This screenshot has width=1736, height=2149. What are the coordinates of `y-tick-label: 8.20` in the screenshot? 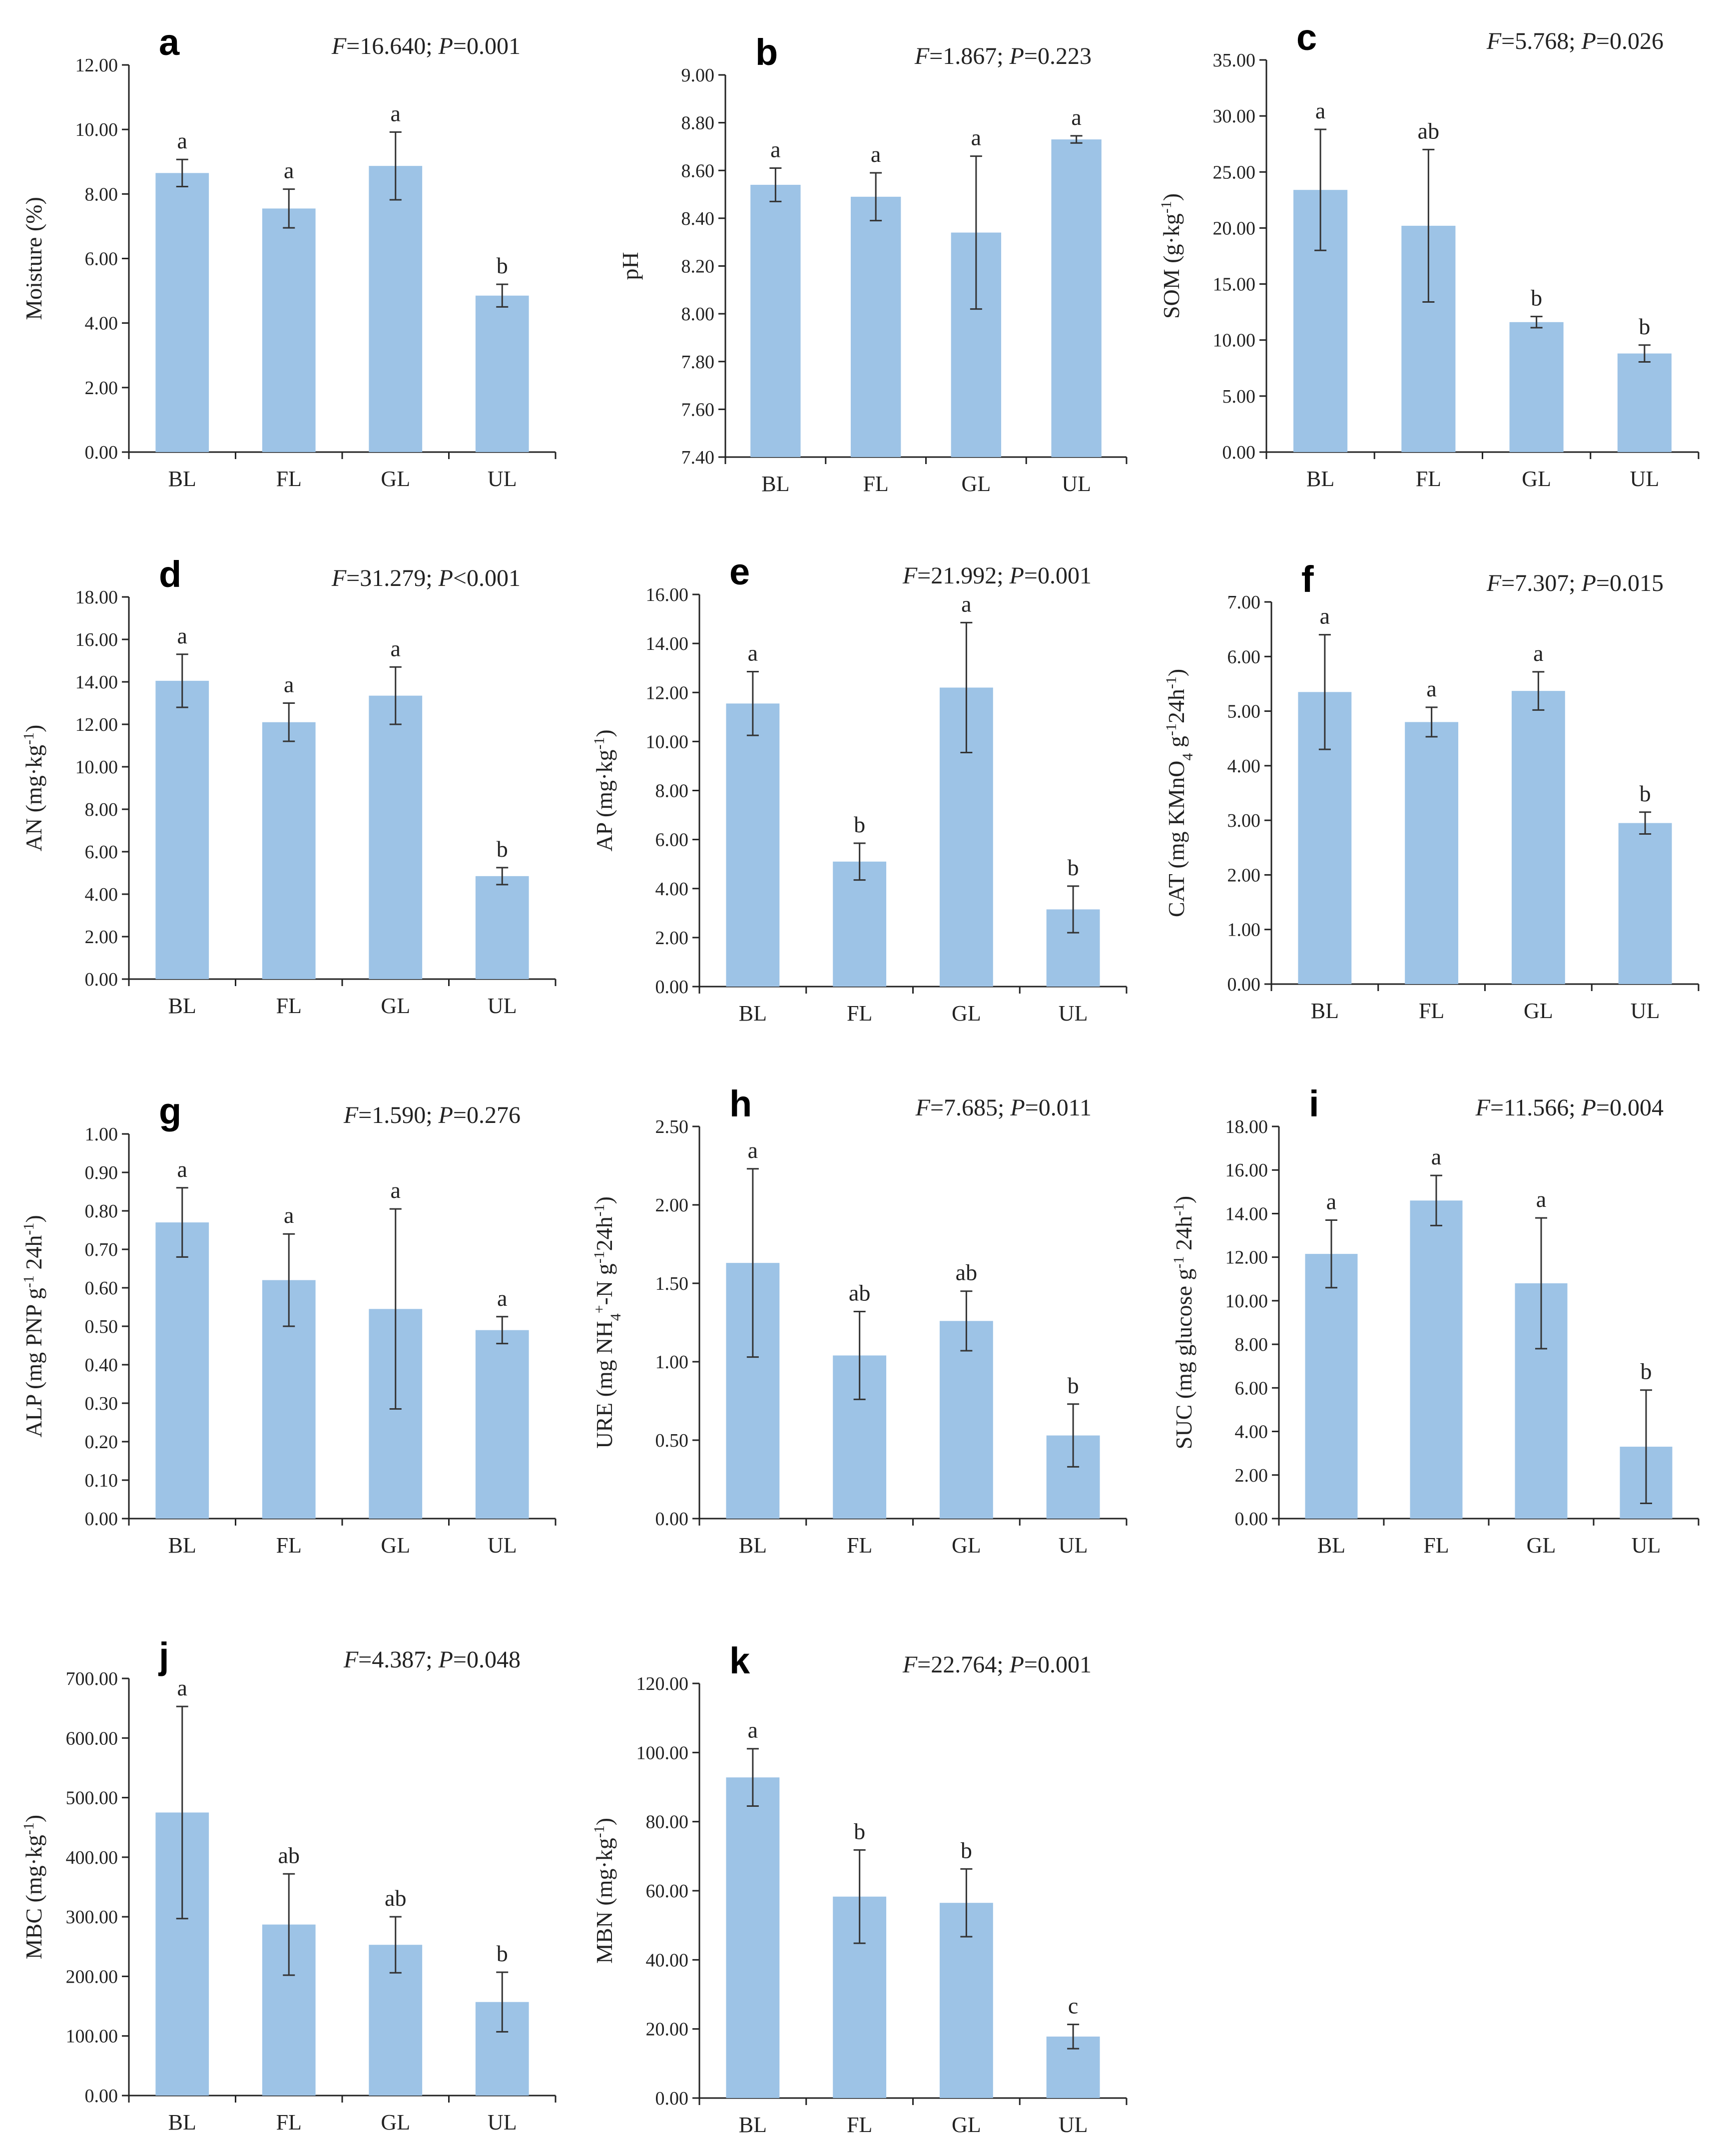 It's located at (698, 266).